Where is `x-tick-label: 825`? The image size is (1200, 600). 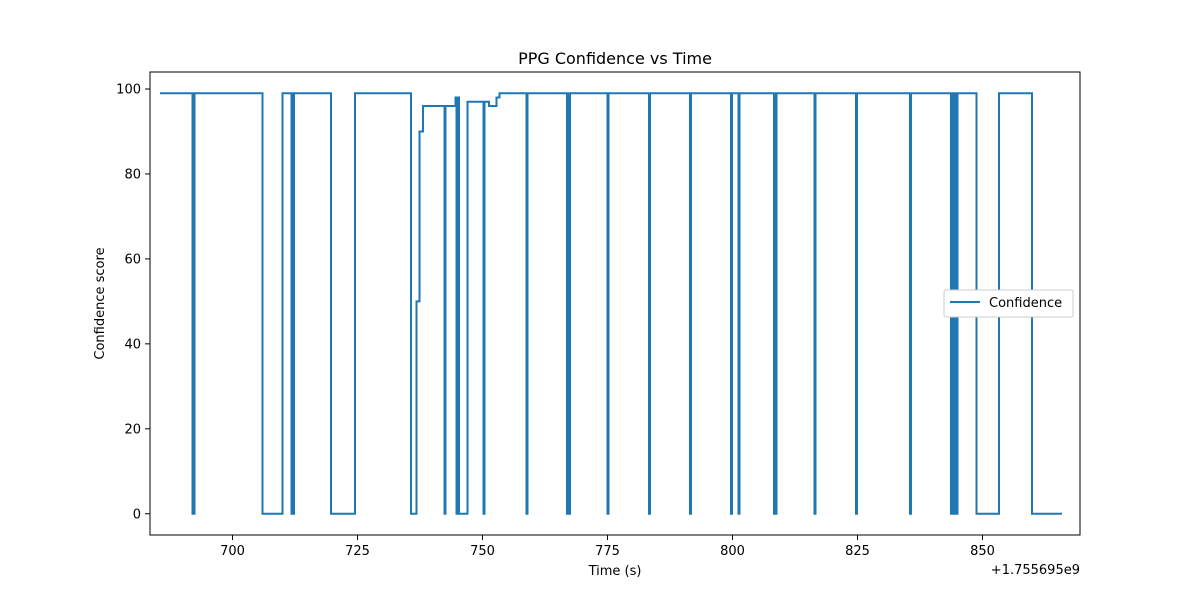
x-tick-label: 825 is located at coordinates (857, 551).